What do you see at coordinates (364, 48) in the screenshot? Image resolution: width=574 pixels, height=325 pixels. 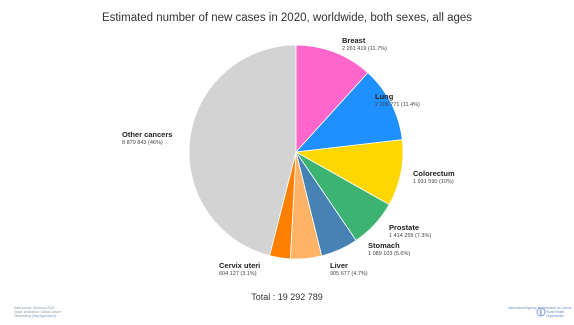 I see `slice-label-value: 2 261 419 (11.7%)` at bounding box center [364, 48].